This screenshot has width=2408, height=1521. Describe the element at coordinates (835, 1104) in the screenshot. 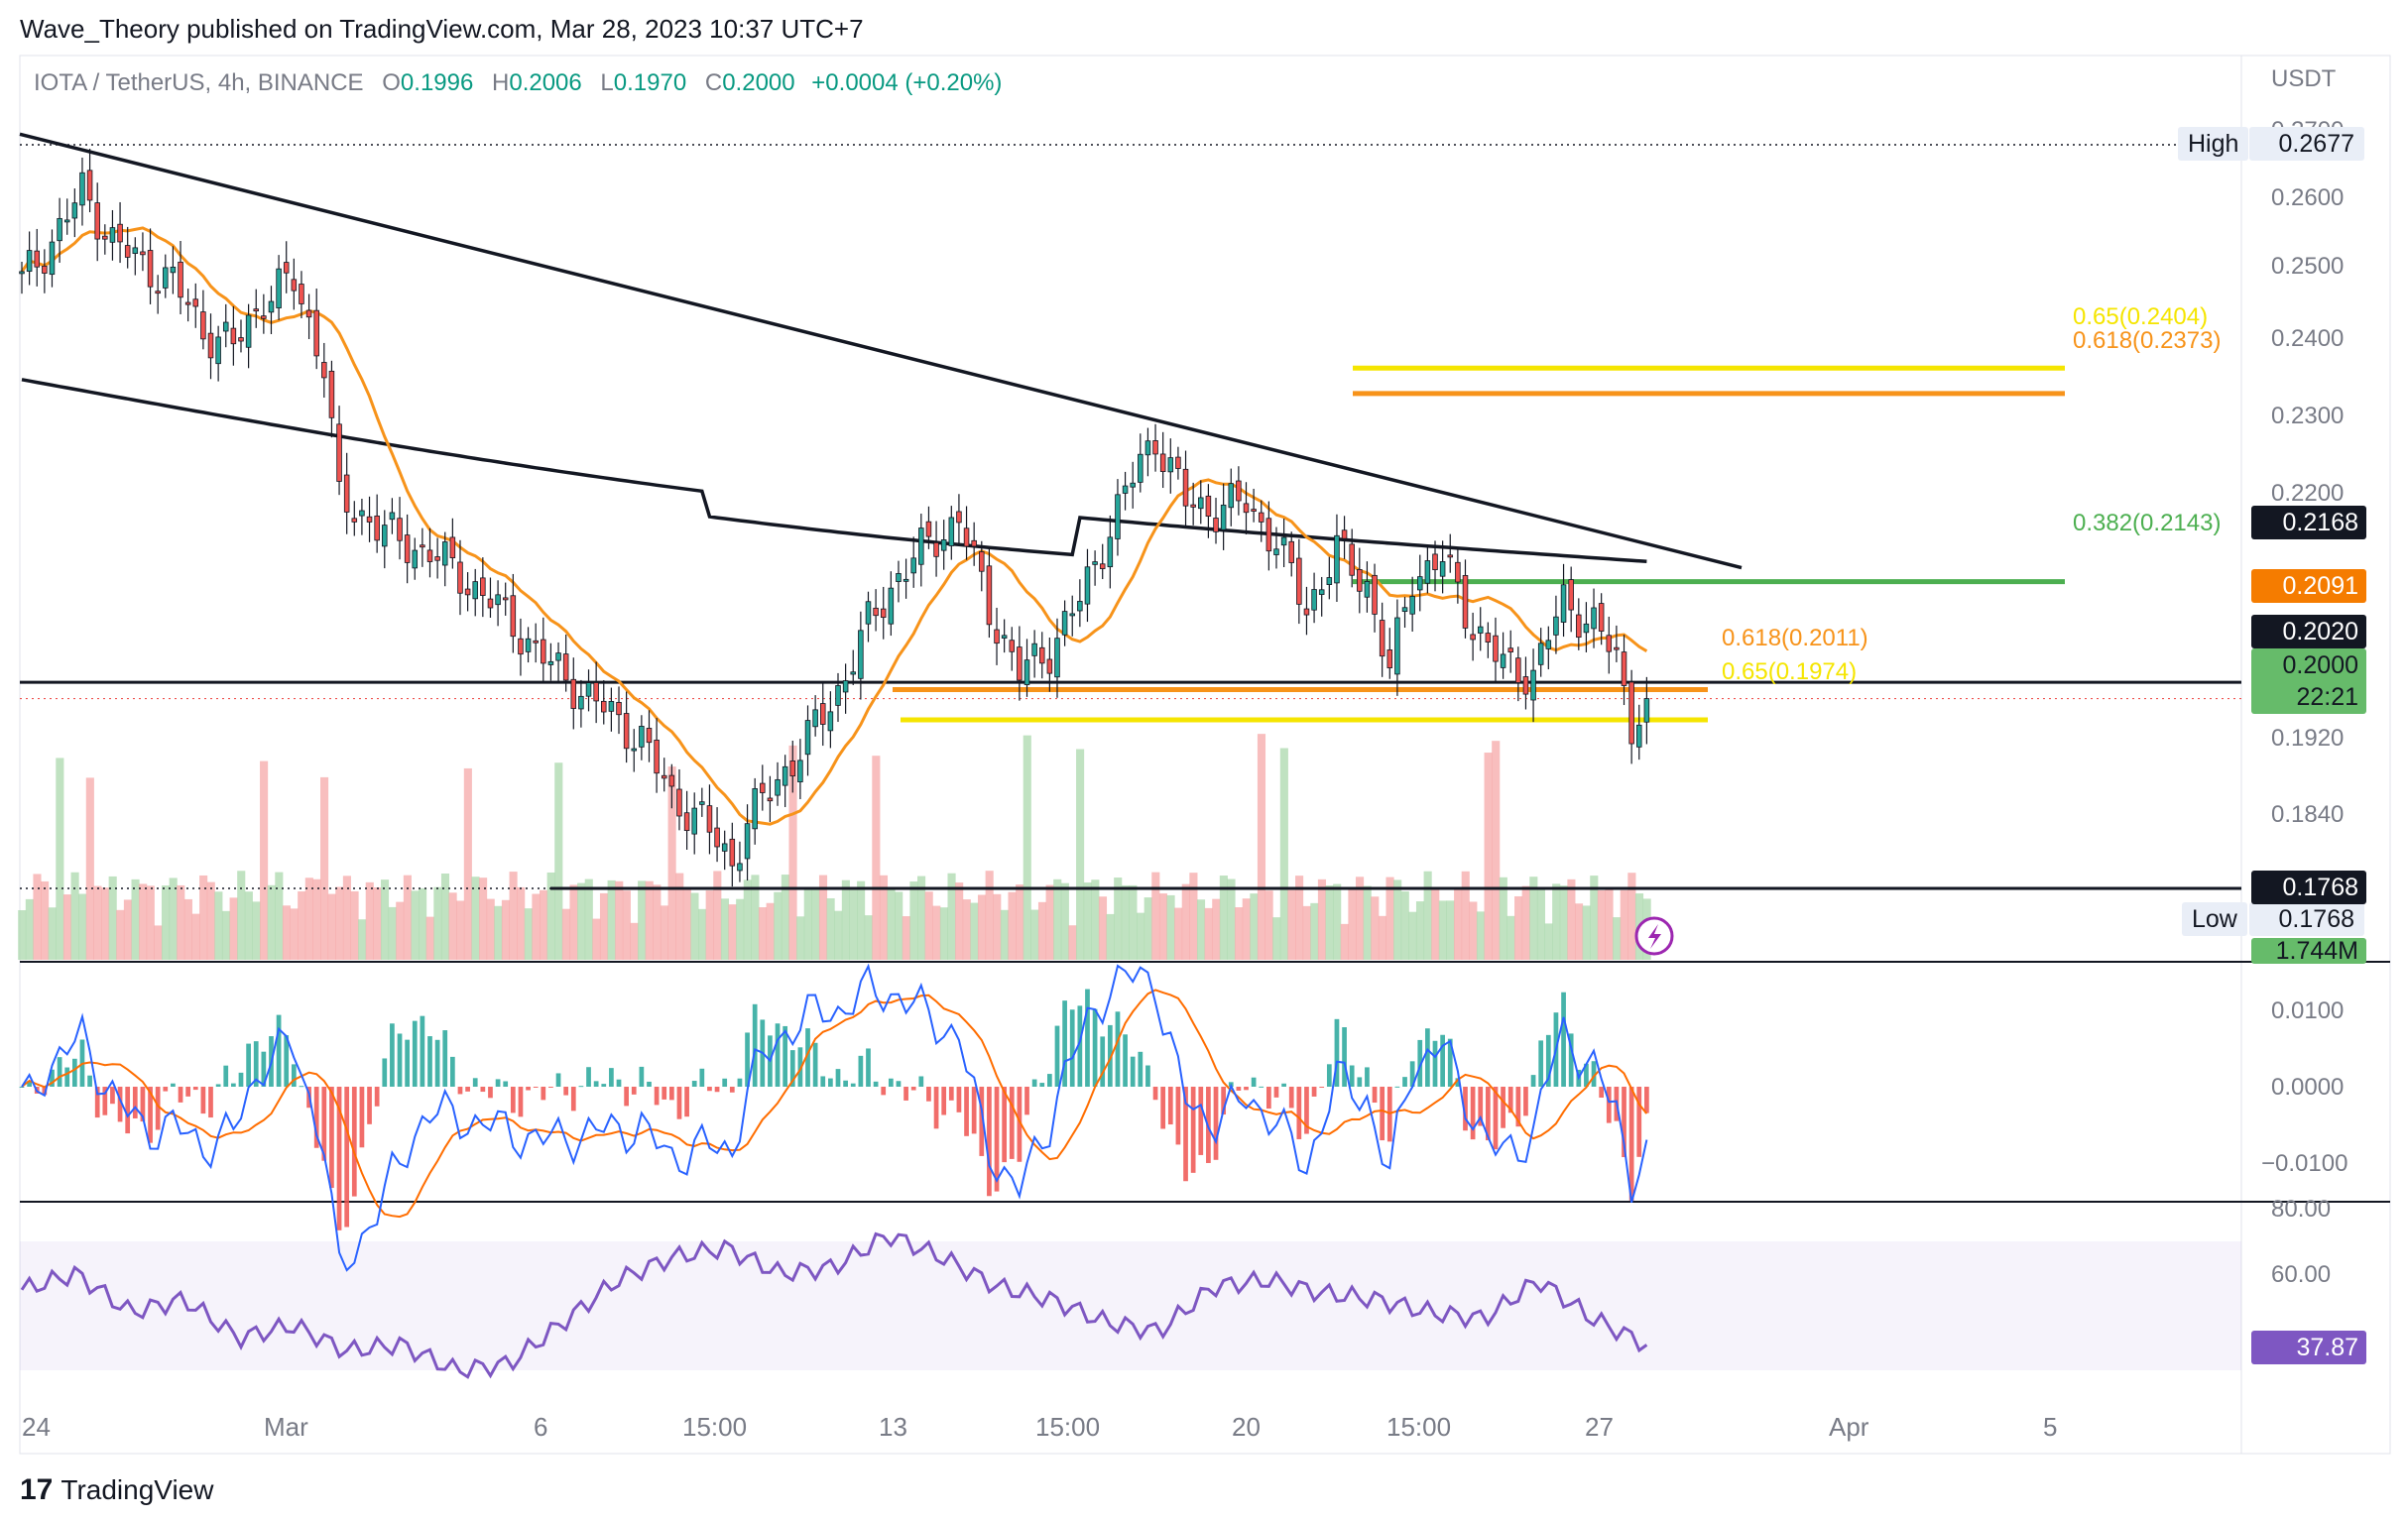

I see `macd-signal-line` at that location.